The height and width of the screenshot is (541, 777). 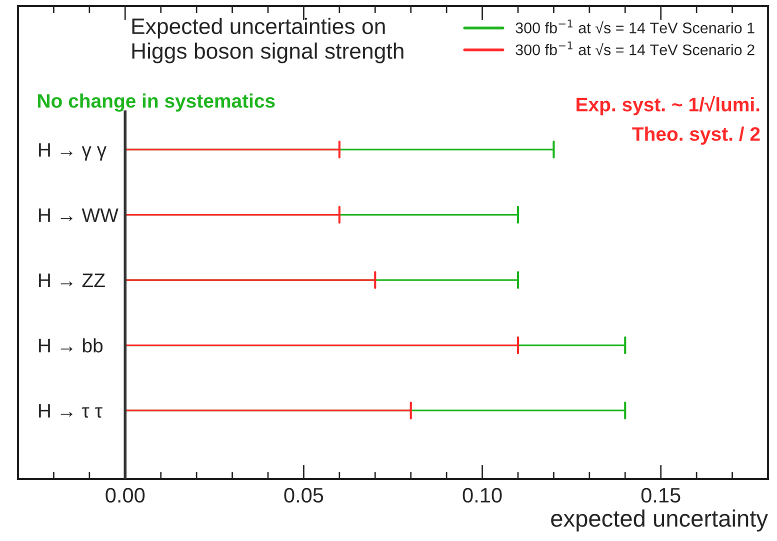 What do you see at coordinates (268, 41) in the screenshot?
I see `chart-title: Expected uncertainties on Higgs boson signal strength` at bounding box center [268, 41].